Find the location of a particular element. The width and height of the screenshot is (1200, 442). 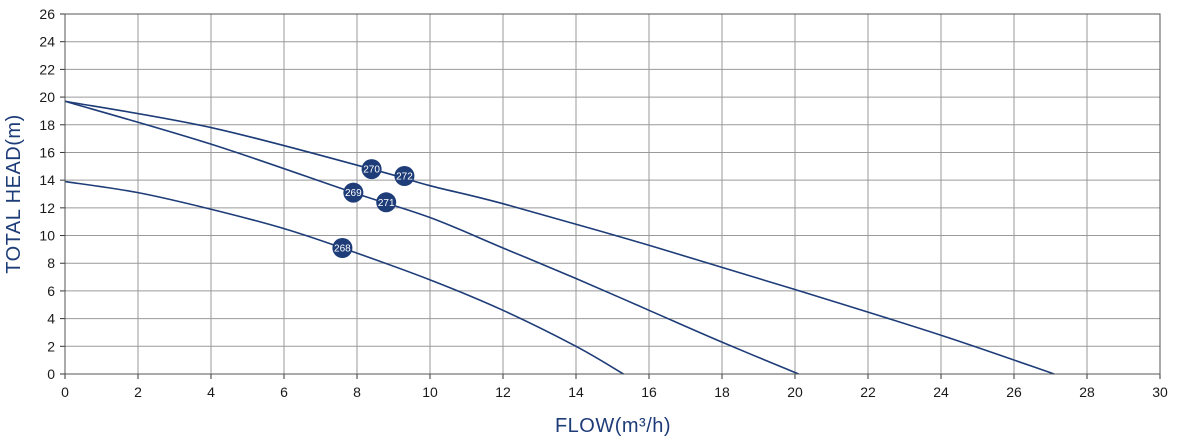

x-tick-label: 8 is located at coordinates (357, 392).